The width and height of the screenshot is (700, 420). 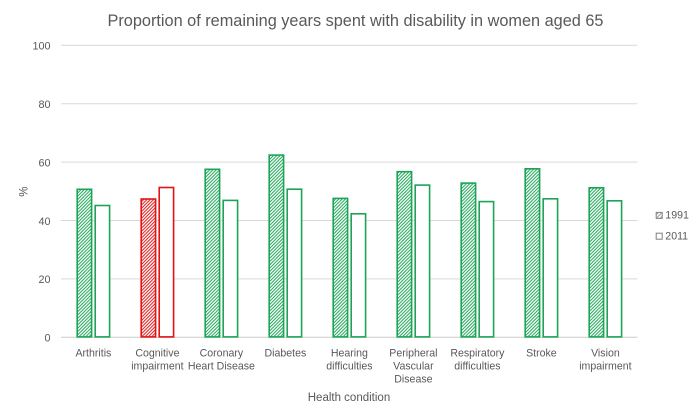 I want to click on svg-text: Health condition, so click(x=349, y=398).